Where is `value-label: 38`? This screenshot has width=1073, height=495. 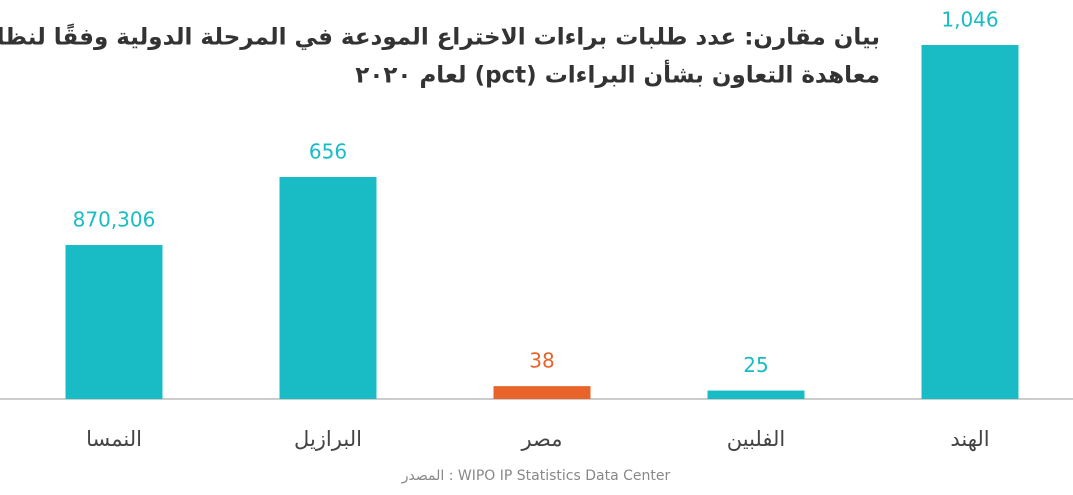
value-label: 38 is located at coordinates (541, 361).